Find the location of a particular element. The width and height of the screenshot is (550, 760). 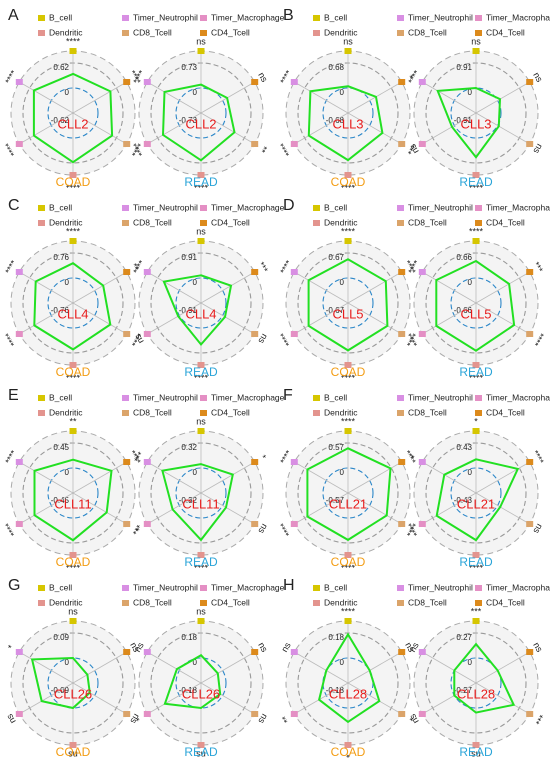

cohort-label: COAD is located at coordinates (73, 182).